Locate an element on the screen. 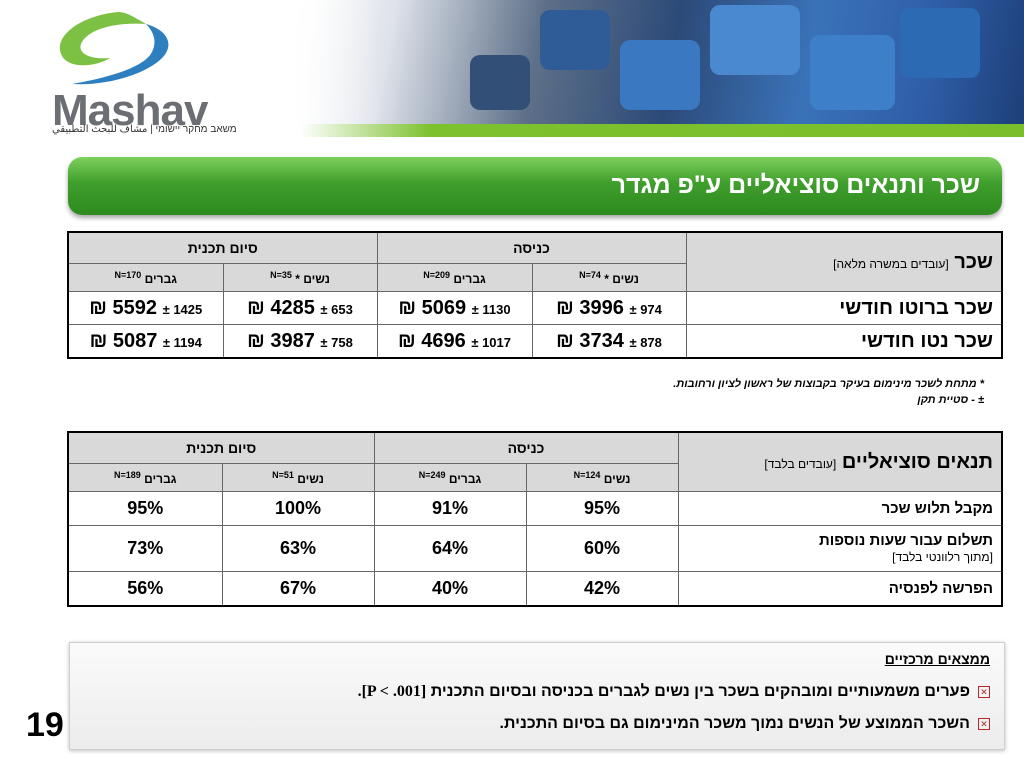  cell-value: 878 ± 3734 ₪ is located at coordinates (609, 341).